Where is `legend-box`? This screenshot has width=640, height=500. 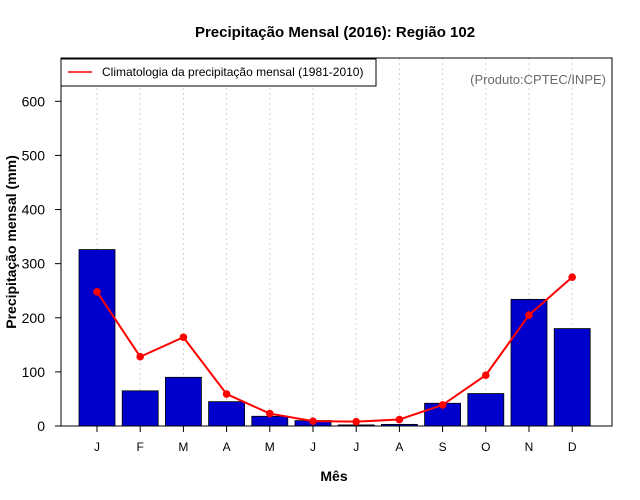 legend-box is located at coordinates (218, 72).